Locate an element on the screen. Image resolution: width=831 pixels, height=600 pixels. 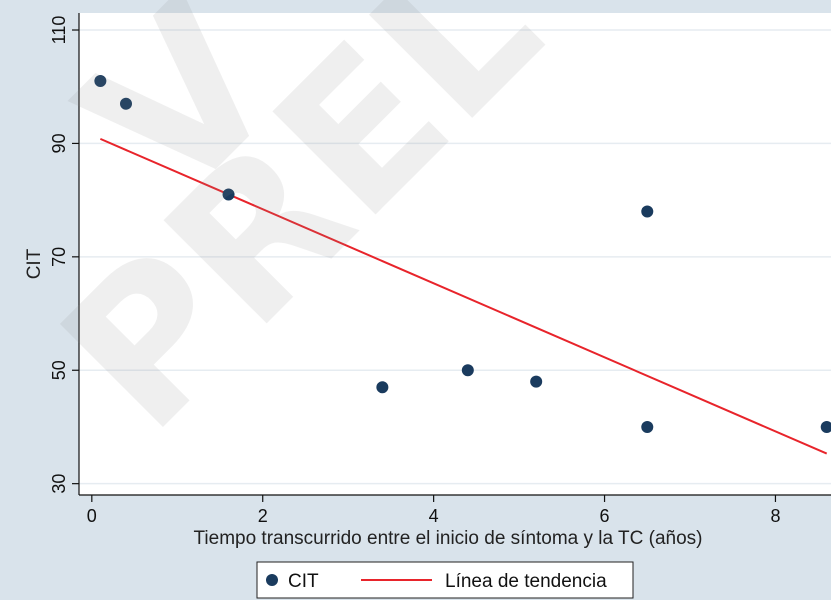
y-axis-ticks: 30 50 70 90 110 is located at coordinates (64, 255).